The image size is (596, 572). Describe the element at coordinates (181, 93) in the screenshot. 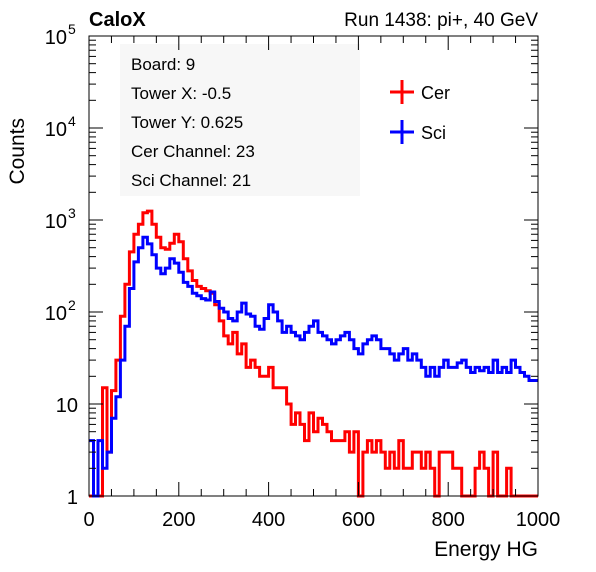

I see `info-tower-x: Tower X: -0.5` at that location.